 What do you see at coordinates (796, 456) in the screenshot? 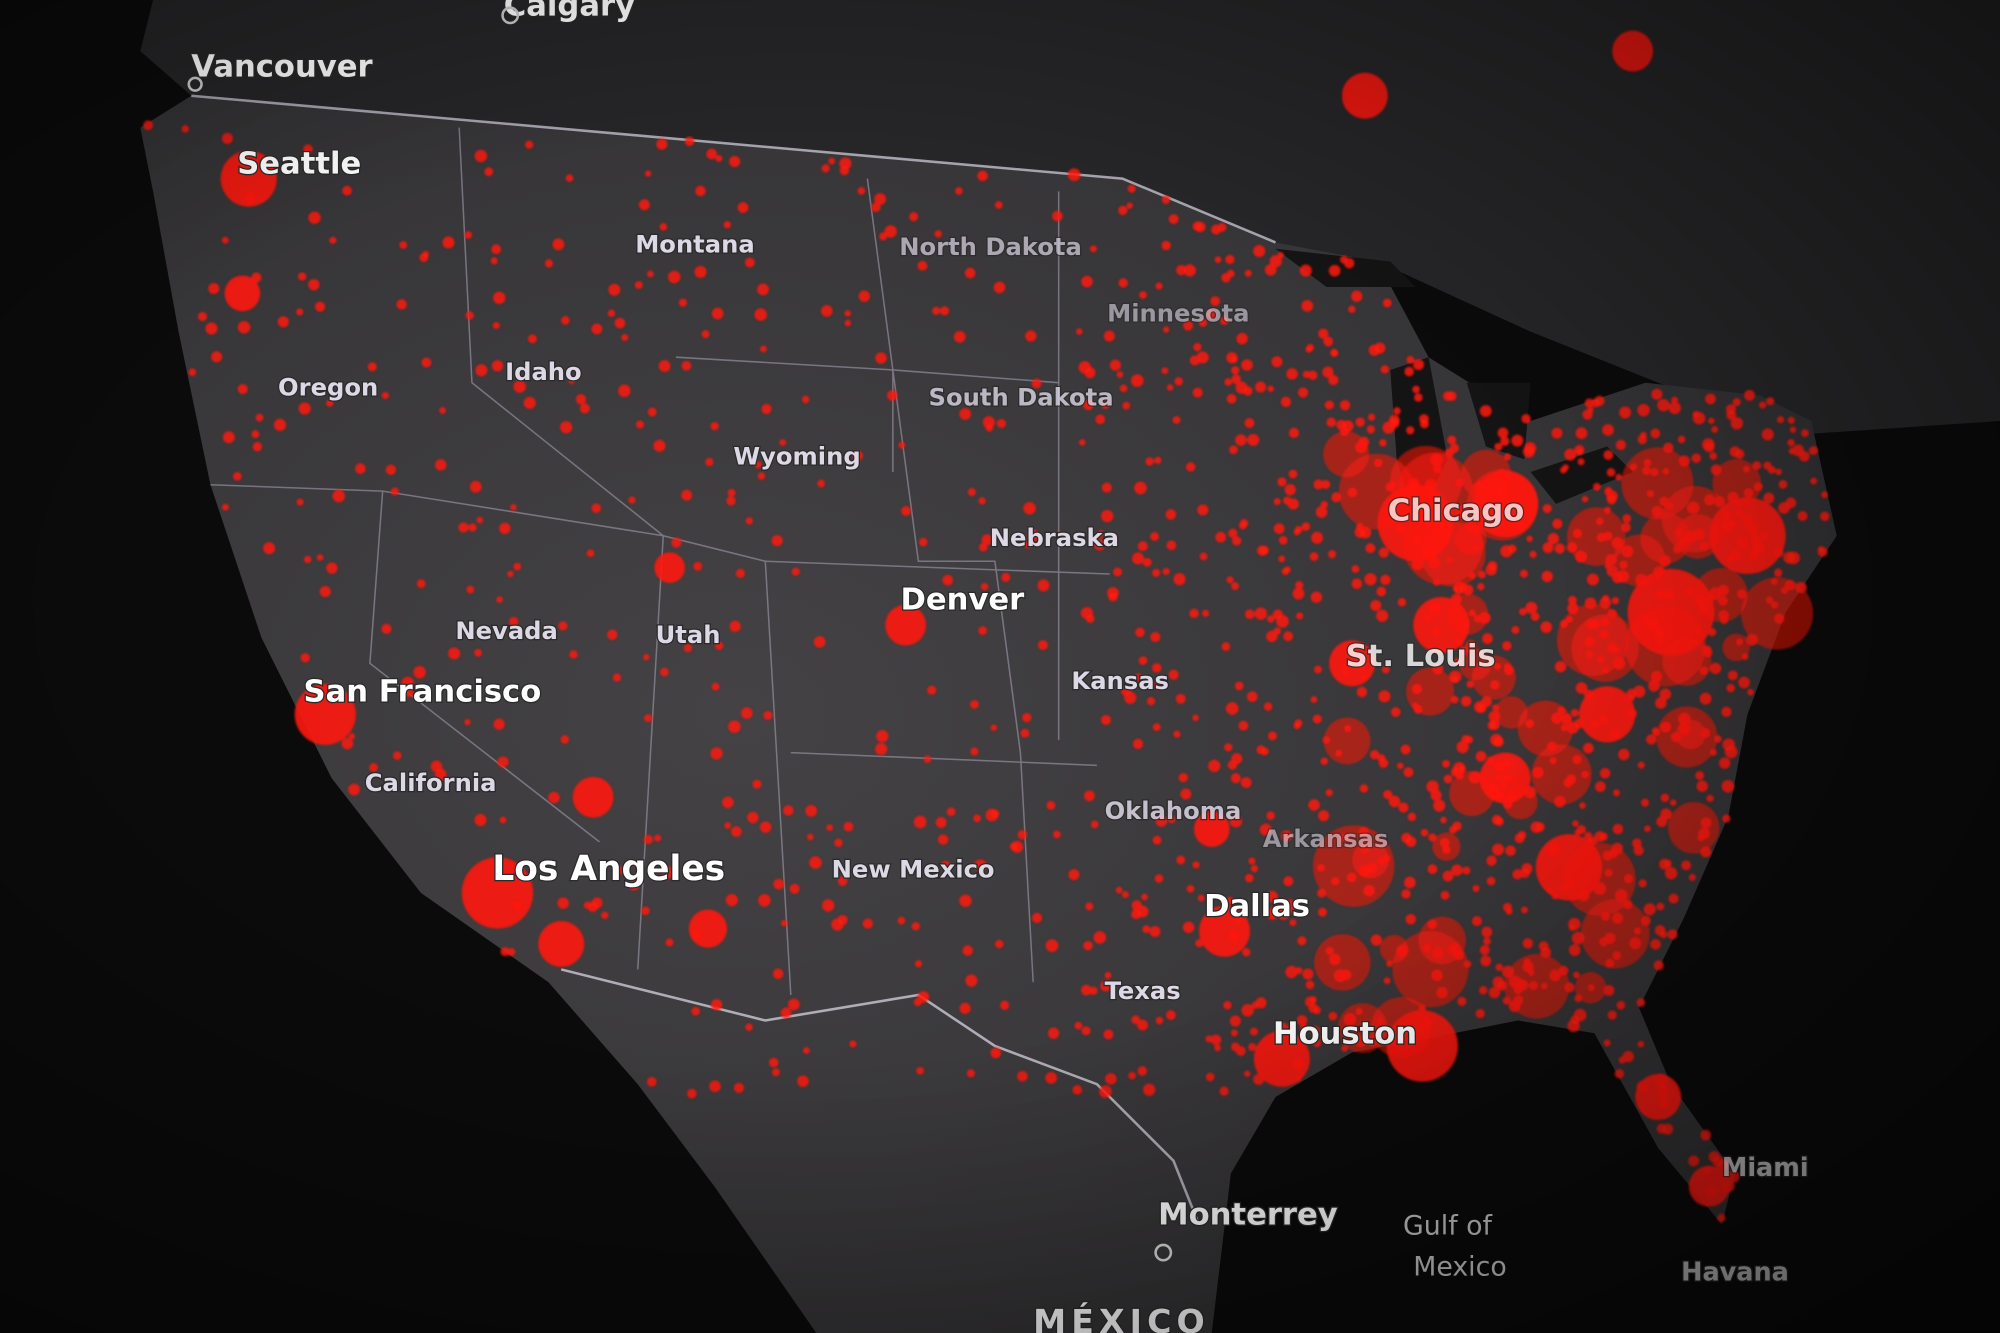
I see `label-wyoming: Wyoming` at bounding box center [796, 456].